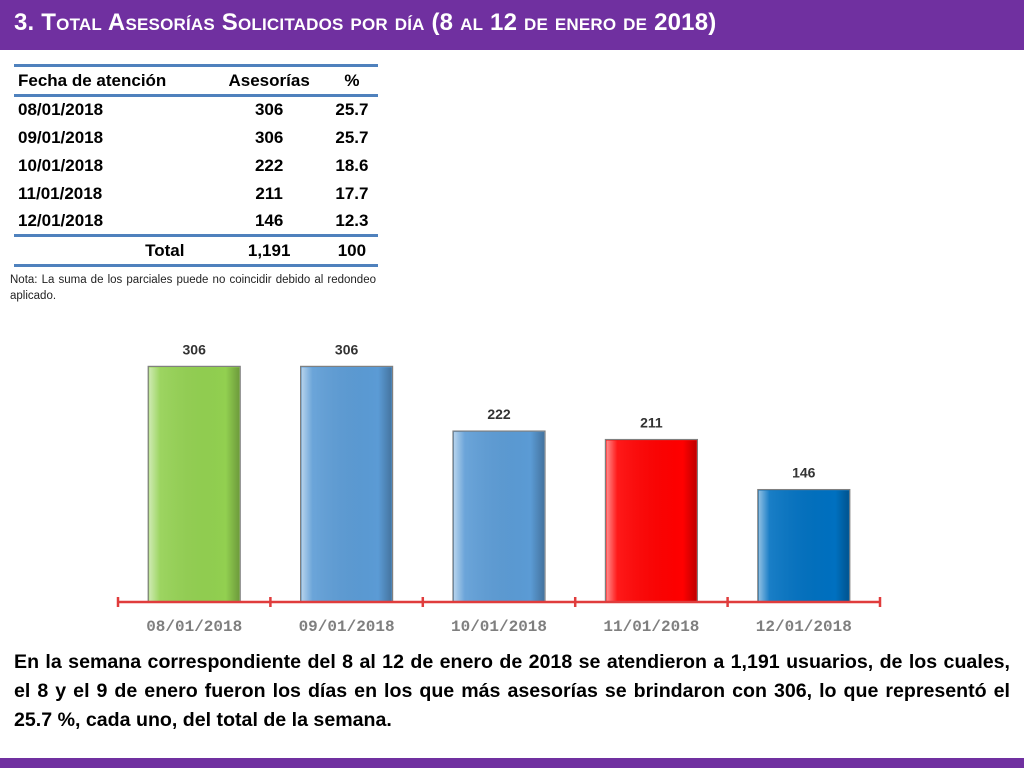  What do you see at coordinates (269, 80) in the screenshot?
I see `column-header-count: Asesorías` at bounding box center [269, 80].